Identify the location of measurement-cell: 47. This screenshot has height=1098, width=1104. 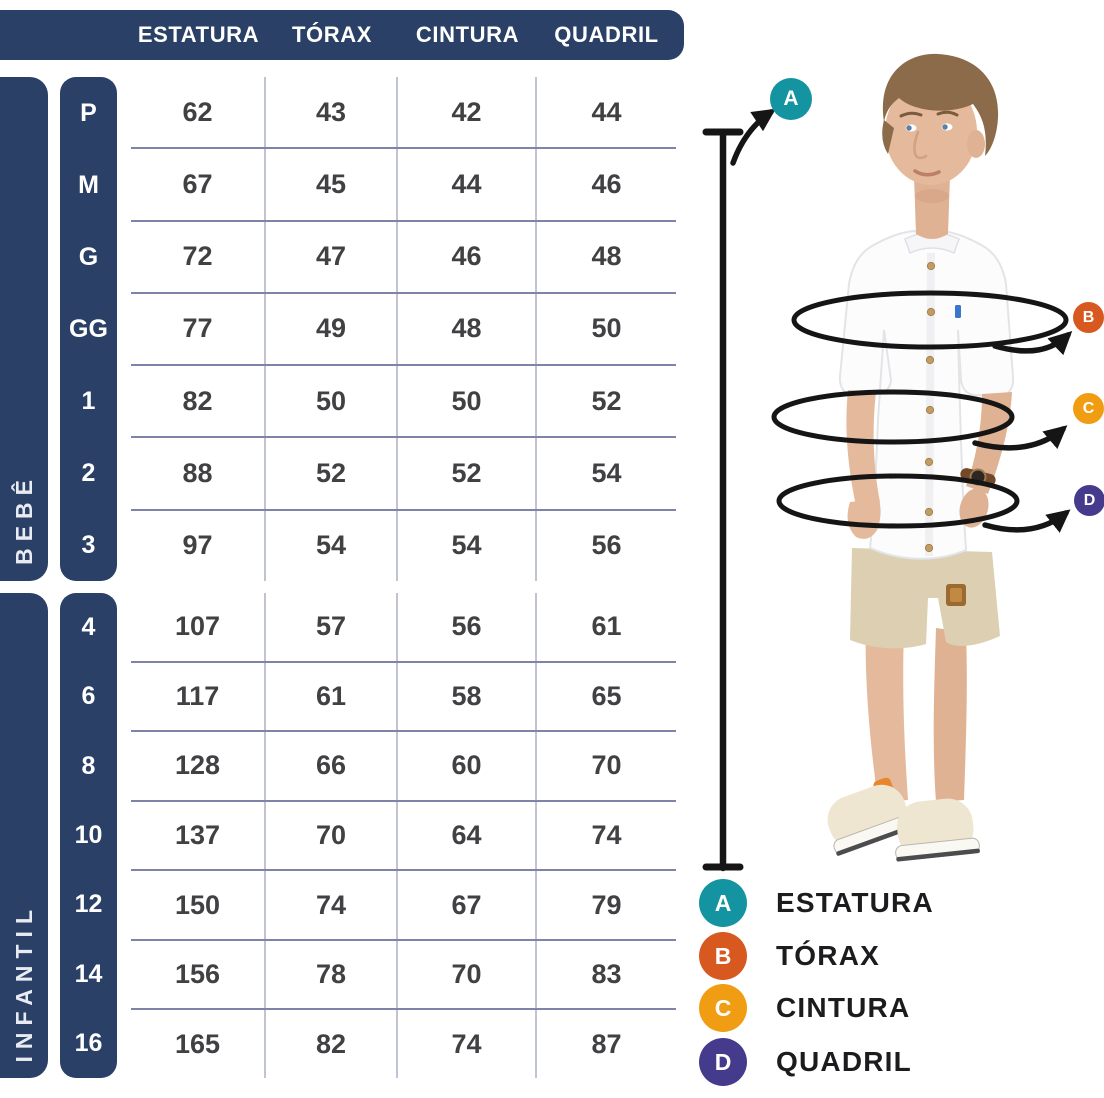
(332, 256).